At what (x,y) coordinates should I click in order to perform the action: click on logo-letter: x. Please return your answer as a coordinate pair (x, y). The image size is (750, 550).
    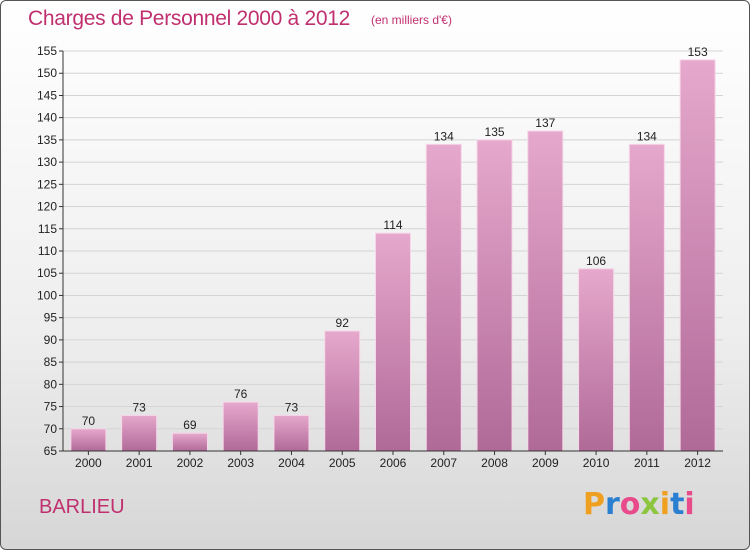
    Looking at the image, I should click on (650, 504).